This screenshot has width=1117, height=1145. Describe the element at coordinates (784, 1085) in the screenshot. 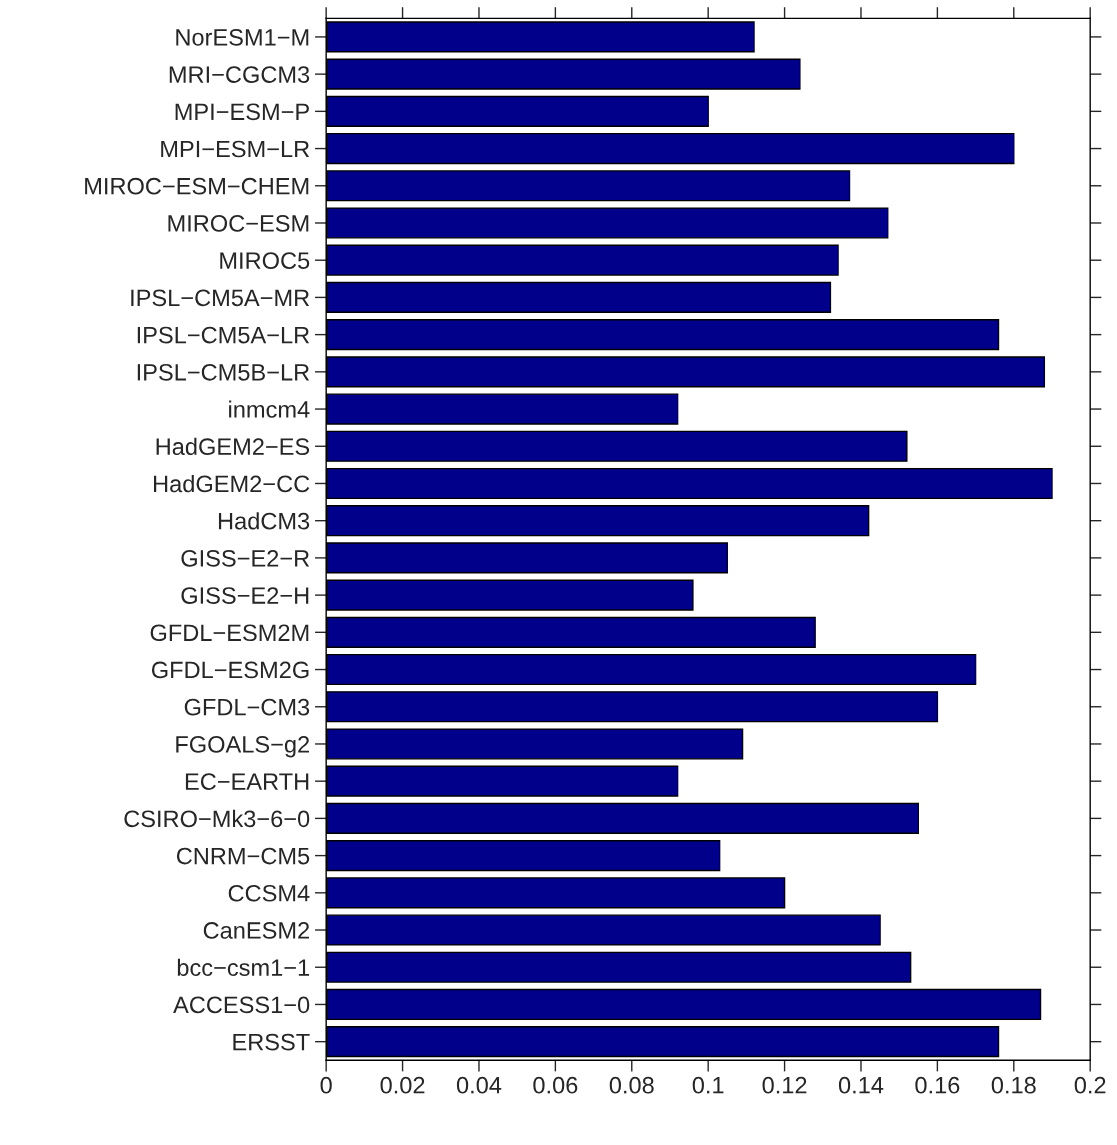

I see `x-tick-label: 0.12` at that location.